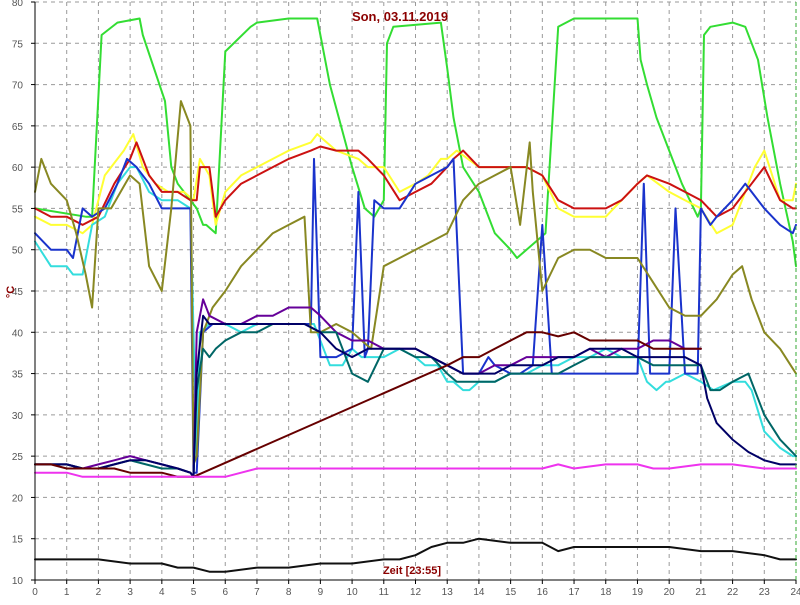 This screenshot has width=800, height=605. I want to click on y-tick-label: 75, so click(18, 44).